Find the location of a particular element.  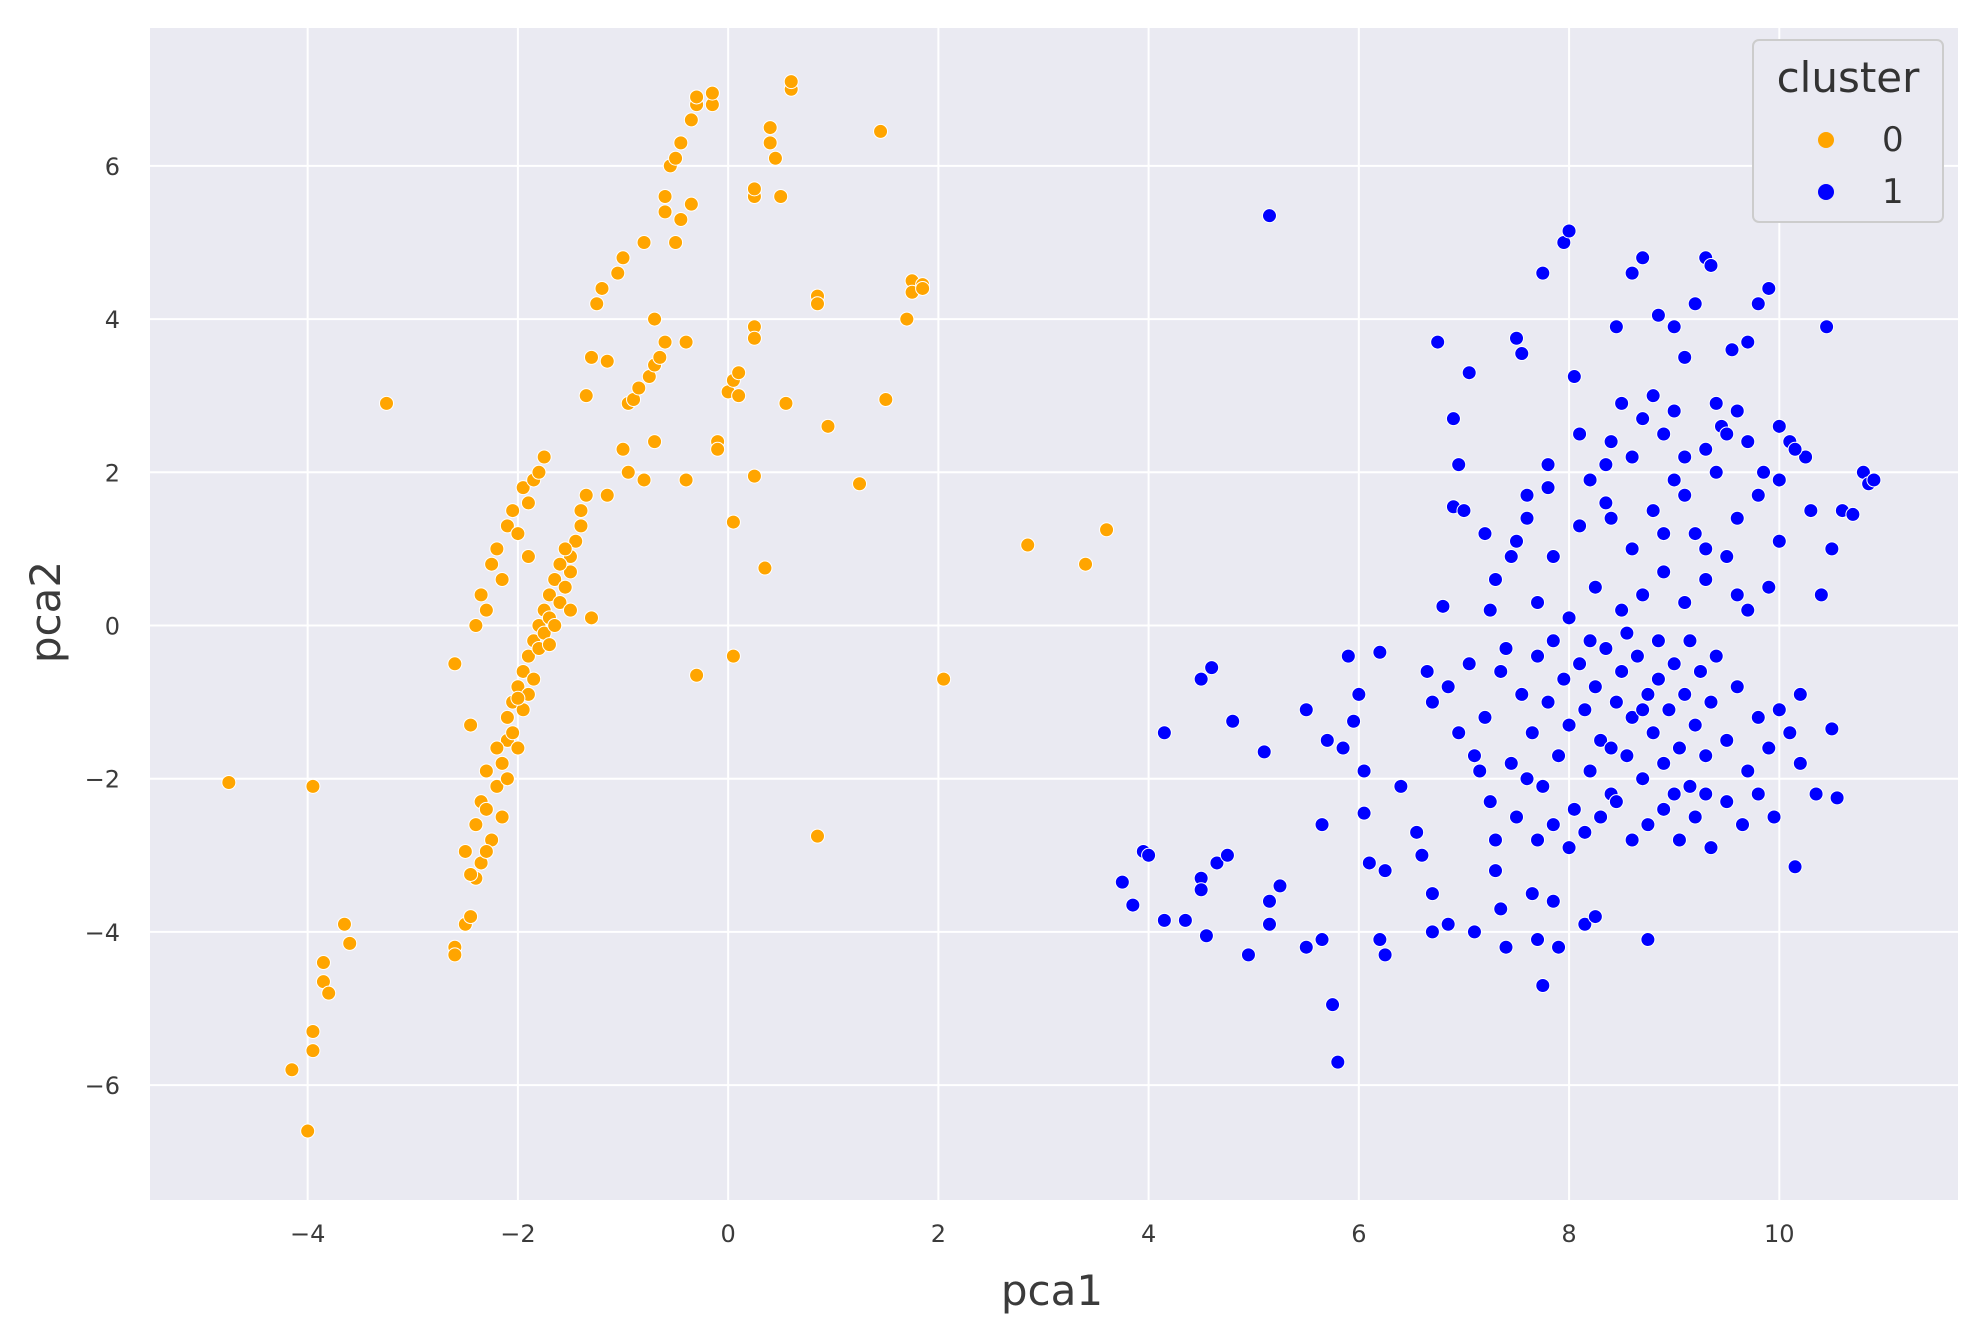

x-axis-title: pca1 is located at coordinates (1052, 1290).